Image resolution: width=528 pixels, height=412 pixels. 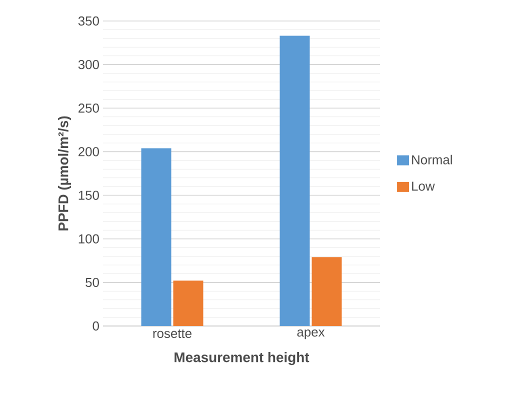 I want to click on x-axis-title: Measurement height, so click(x=242, y=359).